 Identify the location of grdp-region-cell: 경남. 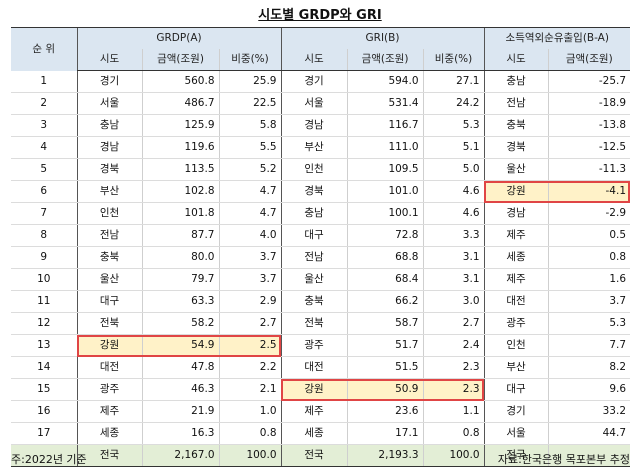
(109, 147).